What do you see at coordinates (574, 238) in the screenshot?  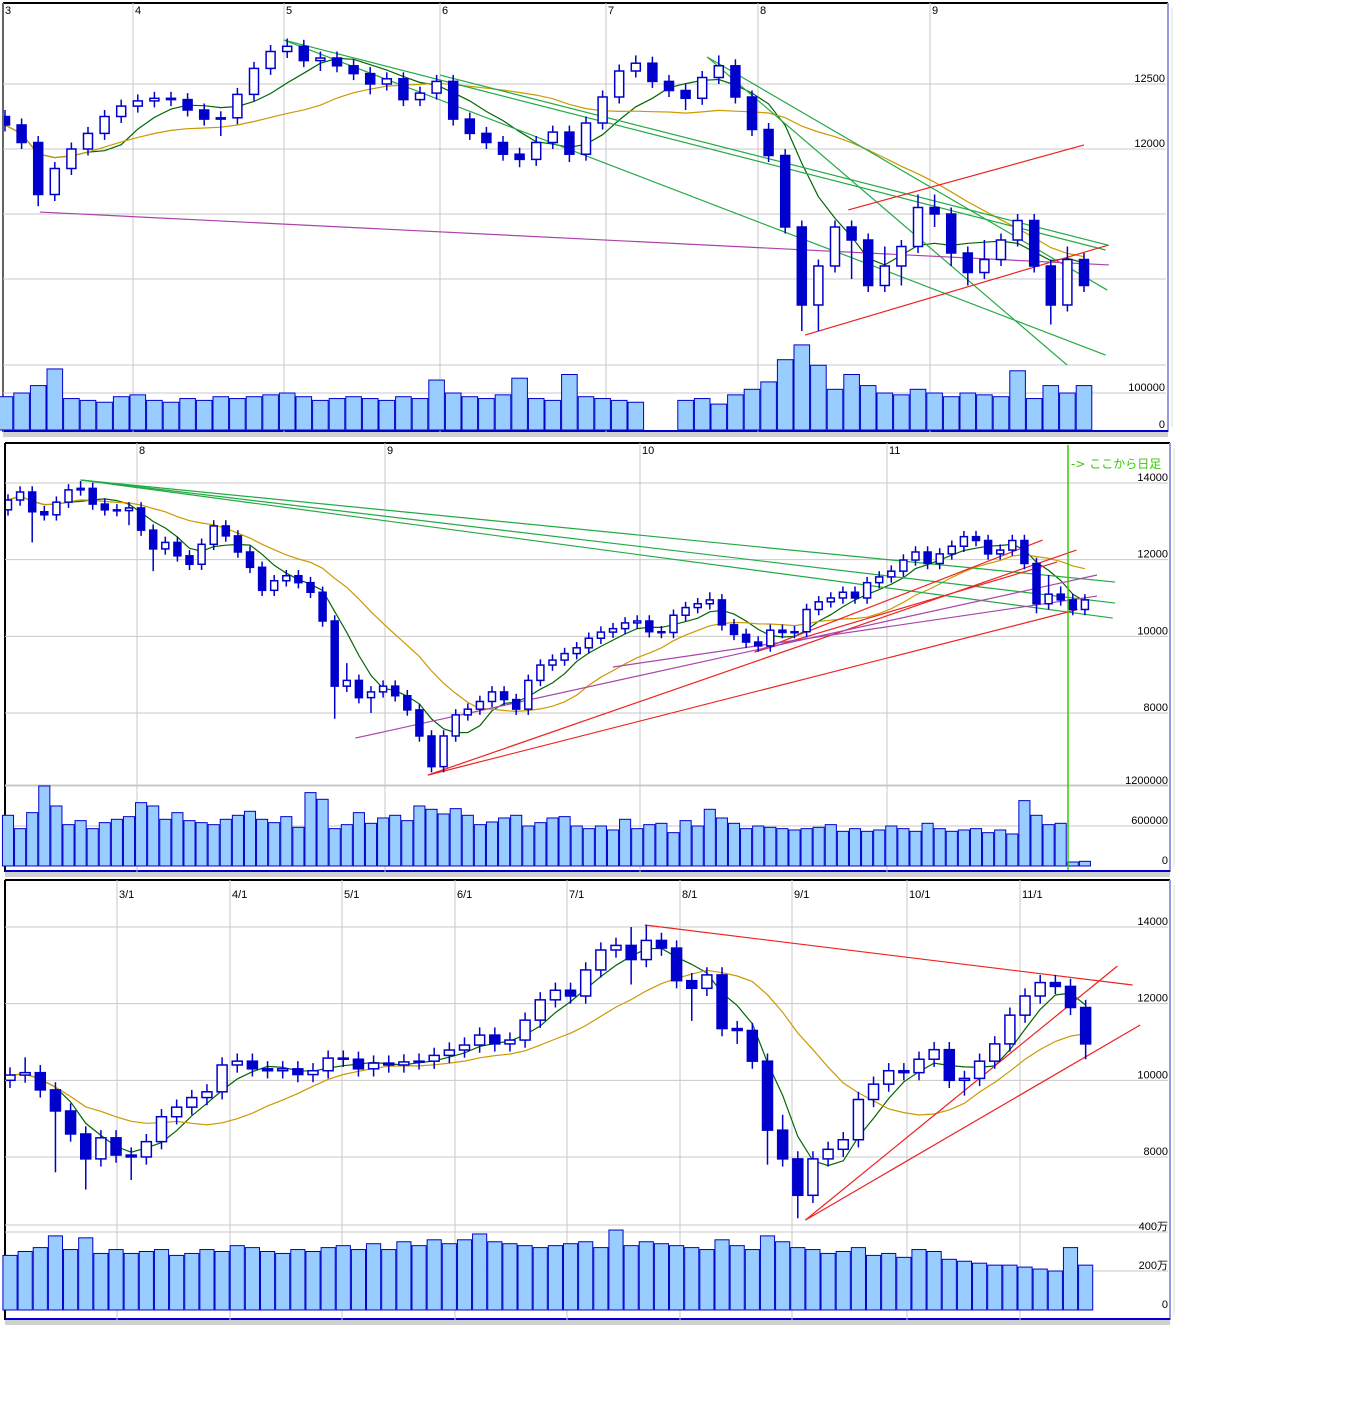 I see `trendline-purple` at bounding box center [574, 238].